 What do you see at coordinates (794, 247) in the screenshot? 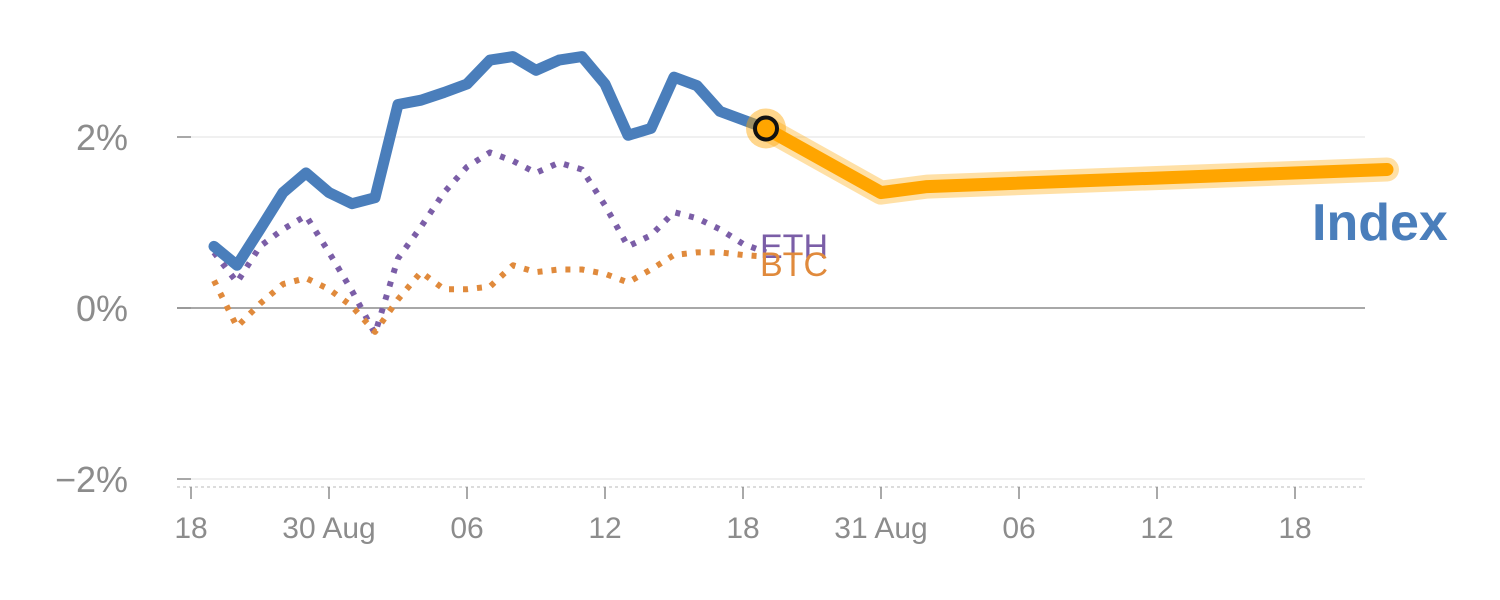
I see `eth-series-label: ETH` at bounding box center [794, 247].